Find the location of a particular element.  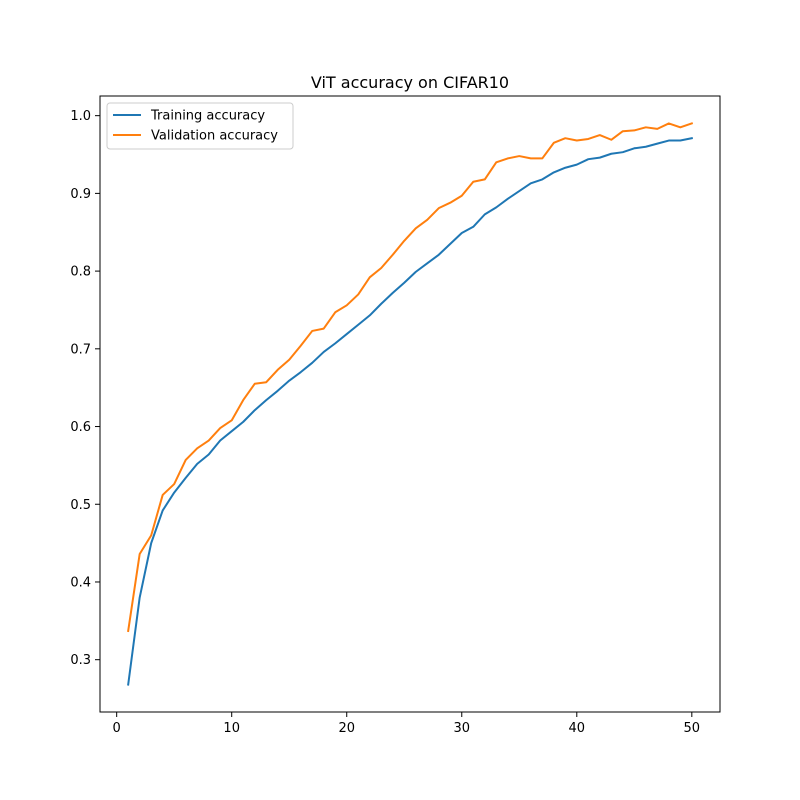

x-tick-label: 40 is located at coordinates (577, 728).